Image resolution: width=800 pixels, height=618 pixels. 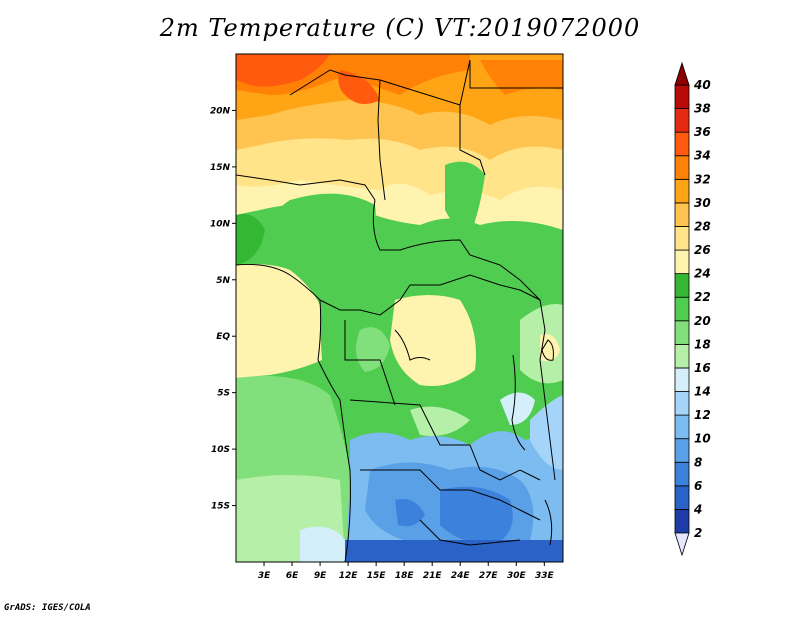 I want to click on colorbar-label: 36, so click(x=702, y=132).